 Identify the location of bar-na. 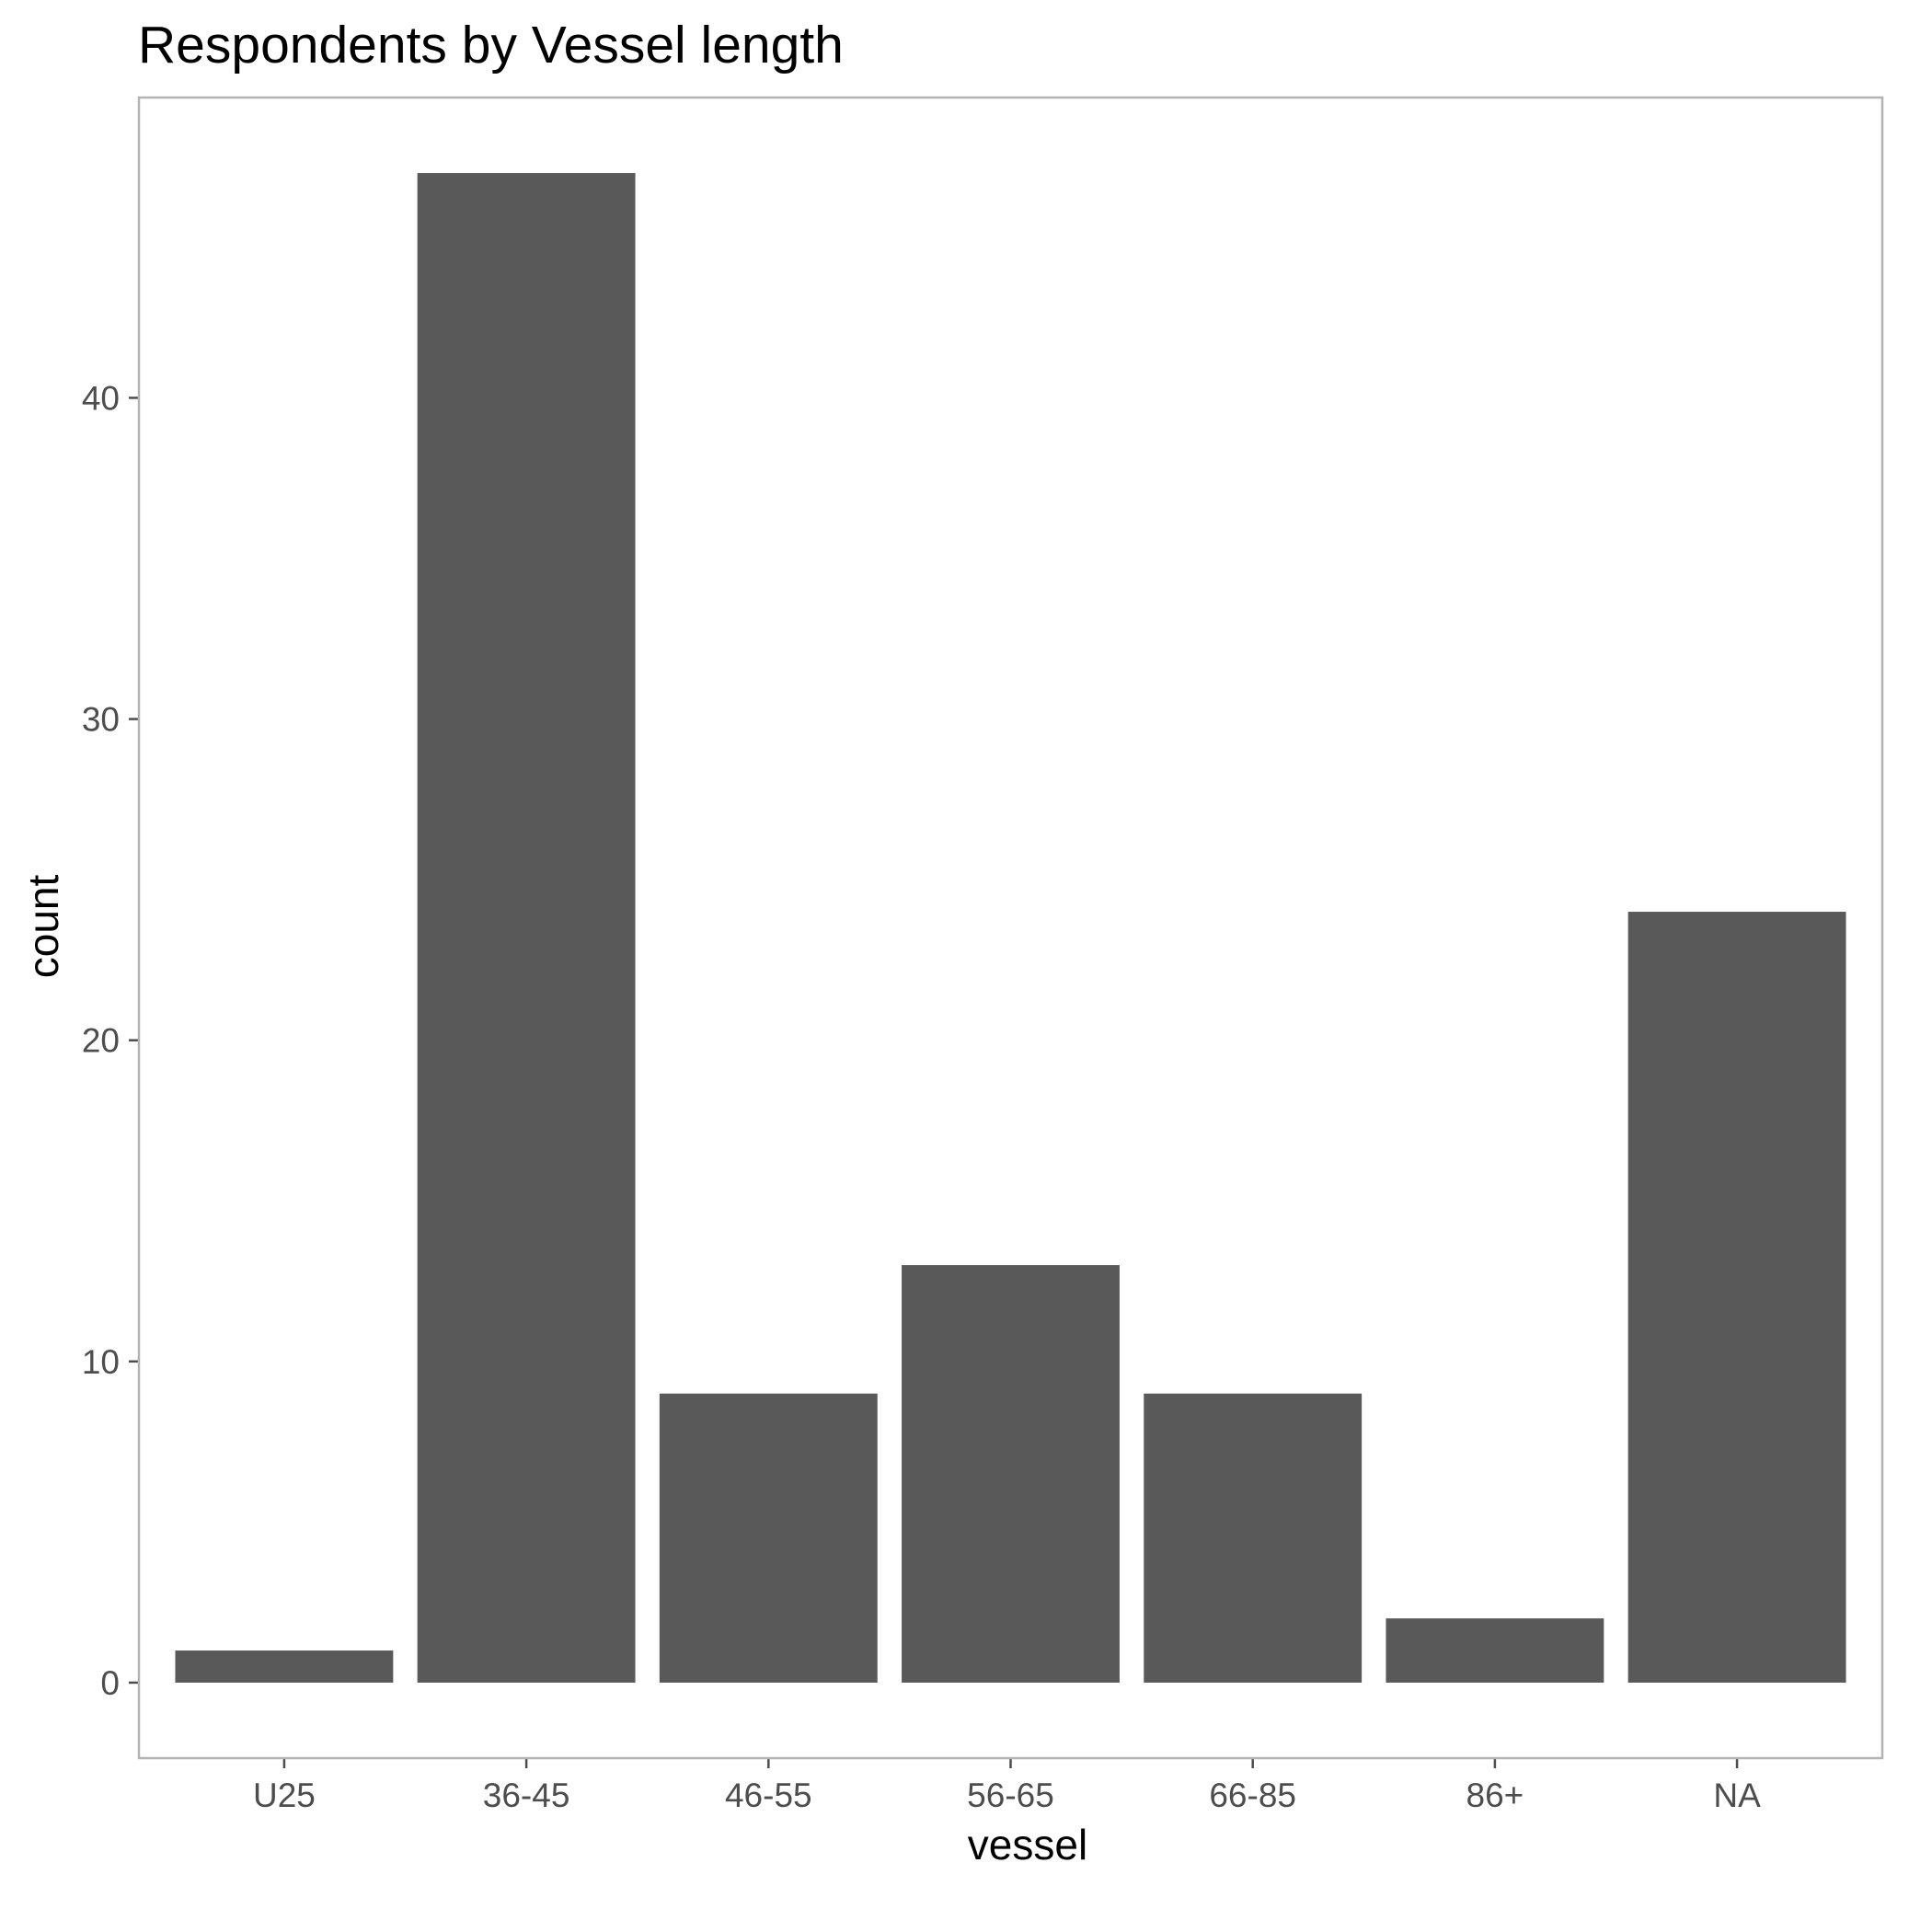
(1736, 1297).